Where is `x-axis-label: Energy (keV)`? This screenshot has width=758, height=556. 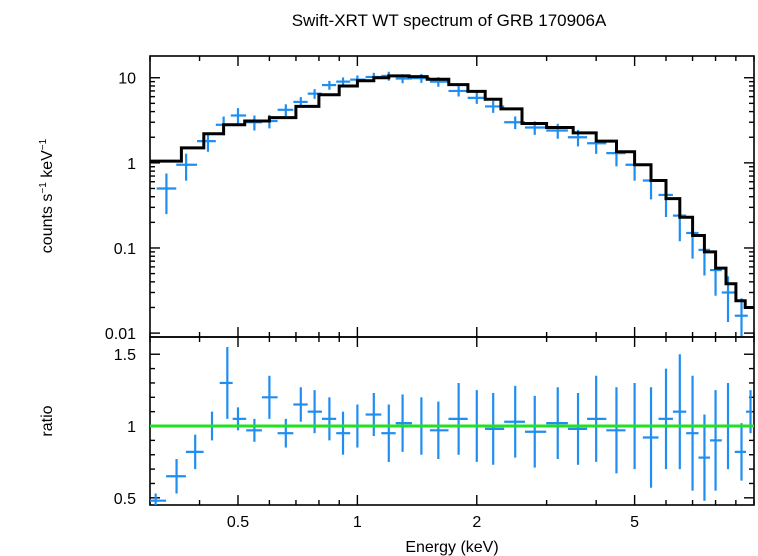 x-axis-label: Energy (keV) is located at coordinates (451, 547).